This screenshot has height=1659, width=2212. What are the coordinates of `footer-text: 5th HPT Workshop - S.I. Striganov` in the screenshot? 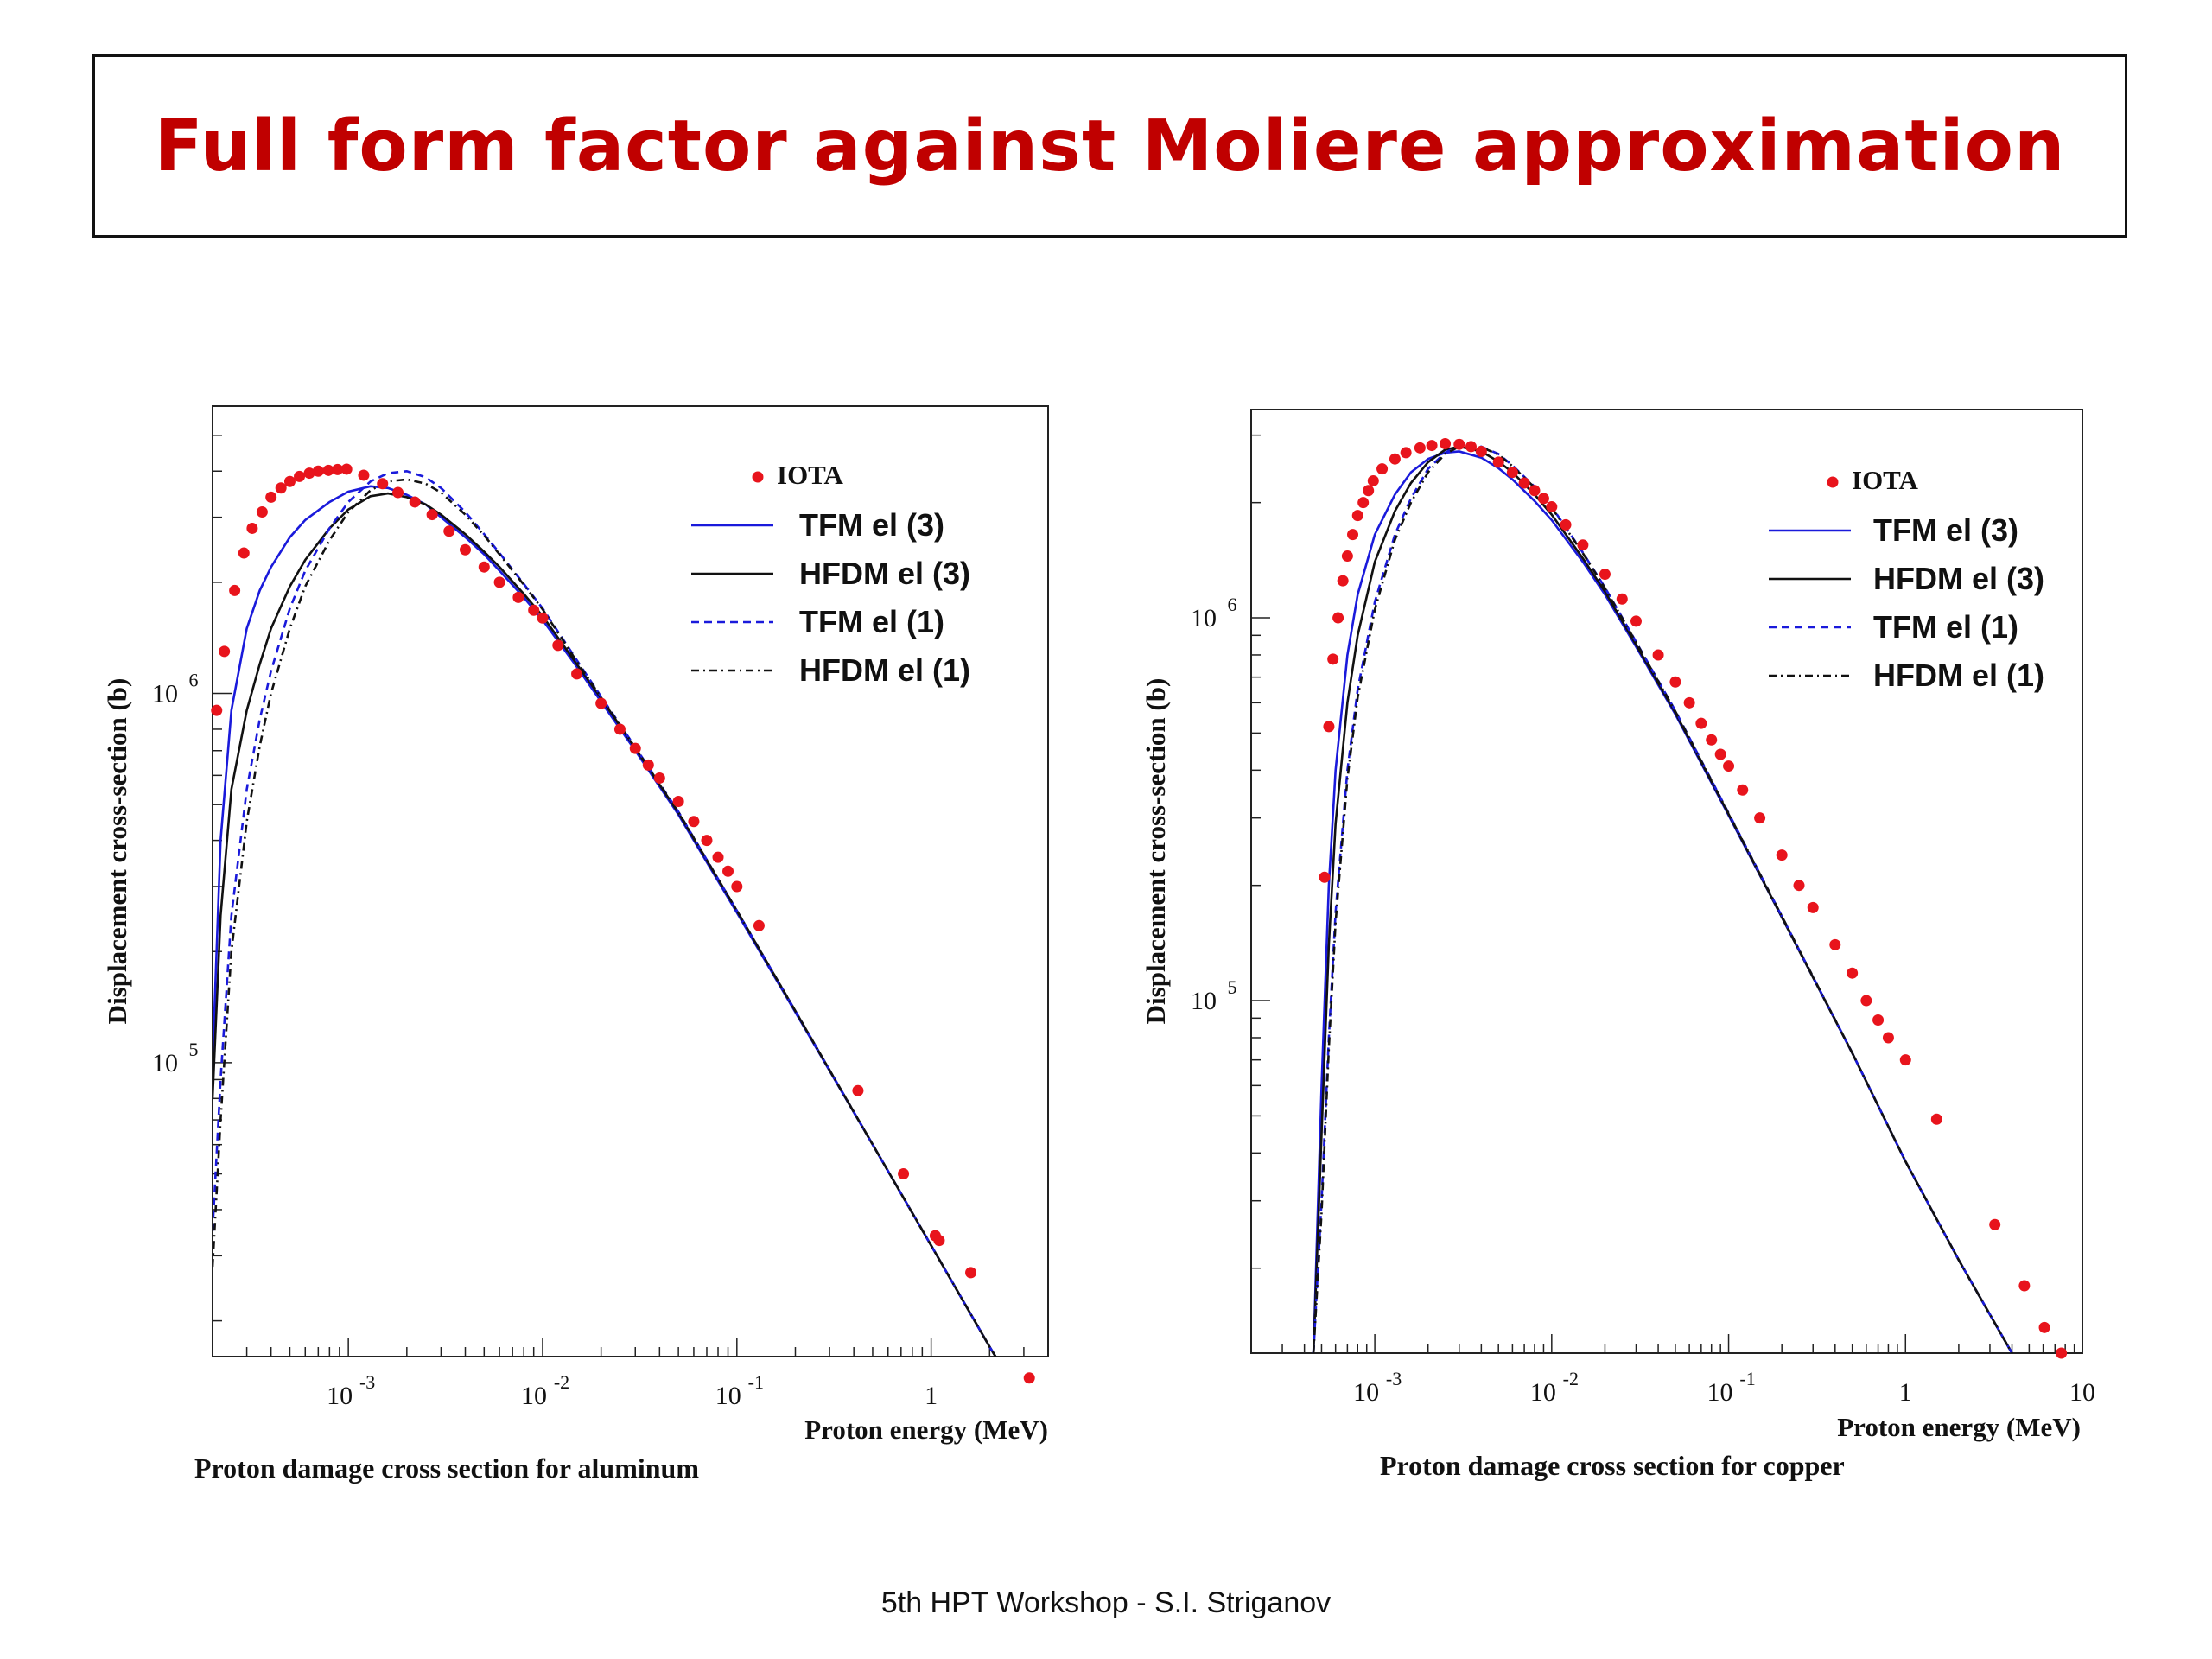 It's located at (1106, 1602).